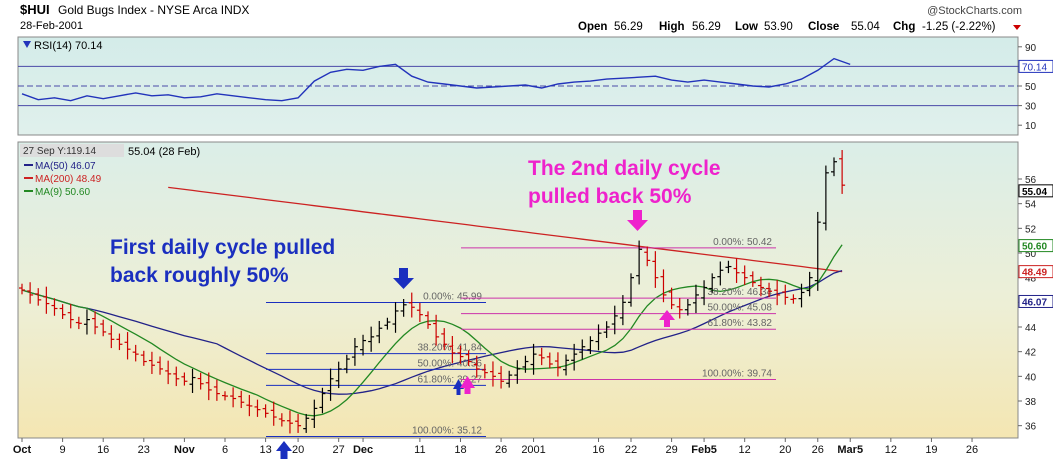 This screenshot has width=1053, height=464. Describe the element at coordinates (284, 450) in the screenshot. I see `blue-up-arrow-bottom-icon` at that location.